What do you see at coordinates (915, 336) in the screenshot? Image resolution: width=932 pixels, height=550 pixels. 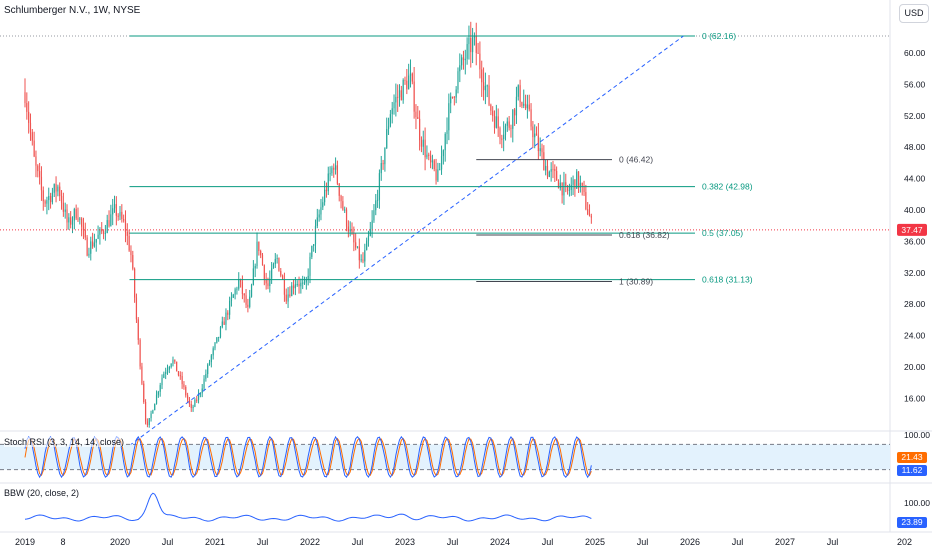 I see `y-tick-label: 24.00` at bounding box center [915, 336].